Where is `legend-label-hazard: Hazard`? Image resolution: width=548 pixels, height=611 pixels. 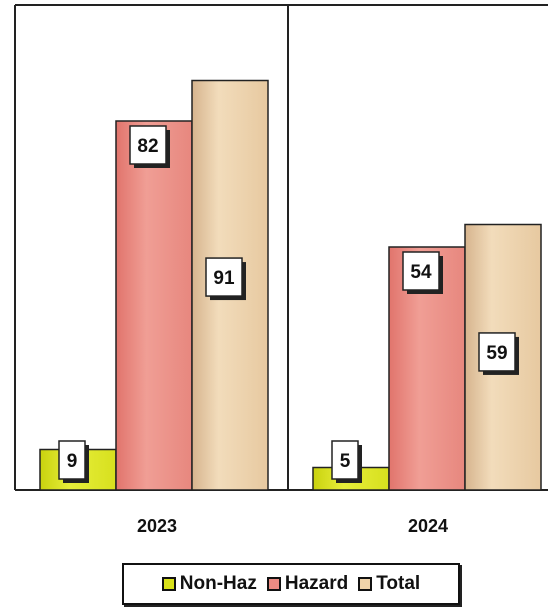
legend-label-hazard: Hazard is located at coordinates (316, 583).